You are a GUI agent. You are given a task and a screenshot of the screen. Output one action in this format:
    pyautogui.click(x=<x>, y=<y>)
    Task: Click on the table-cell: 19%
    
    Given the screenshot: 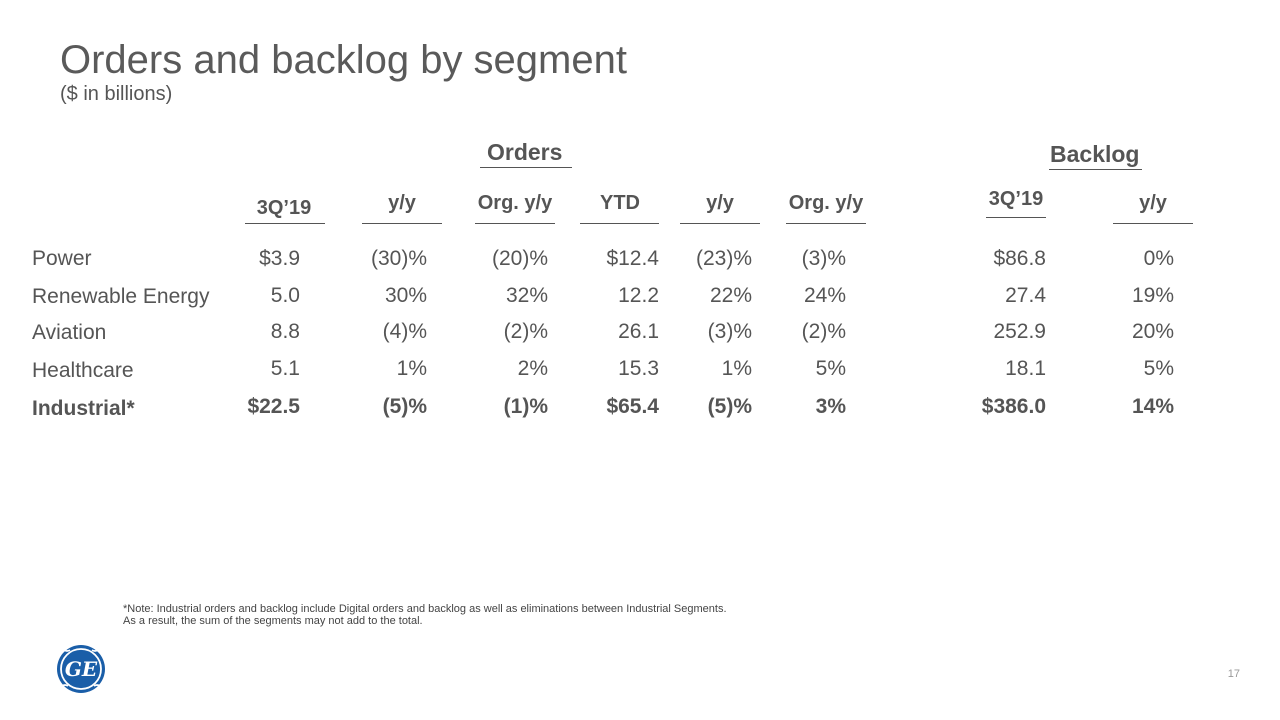 What is the action you would take?
    pyautogui.click(x=1152, y=295)
    